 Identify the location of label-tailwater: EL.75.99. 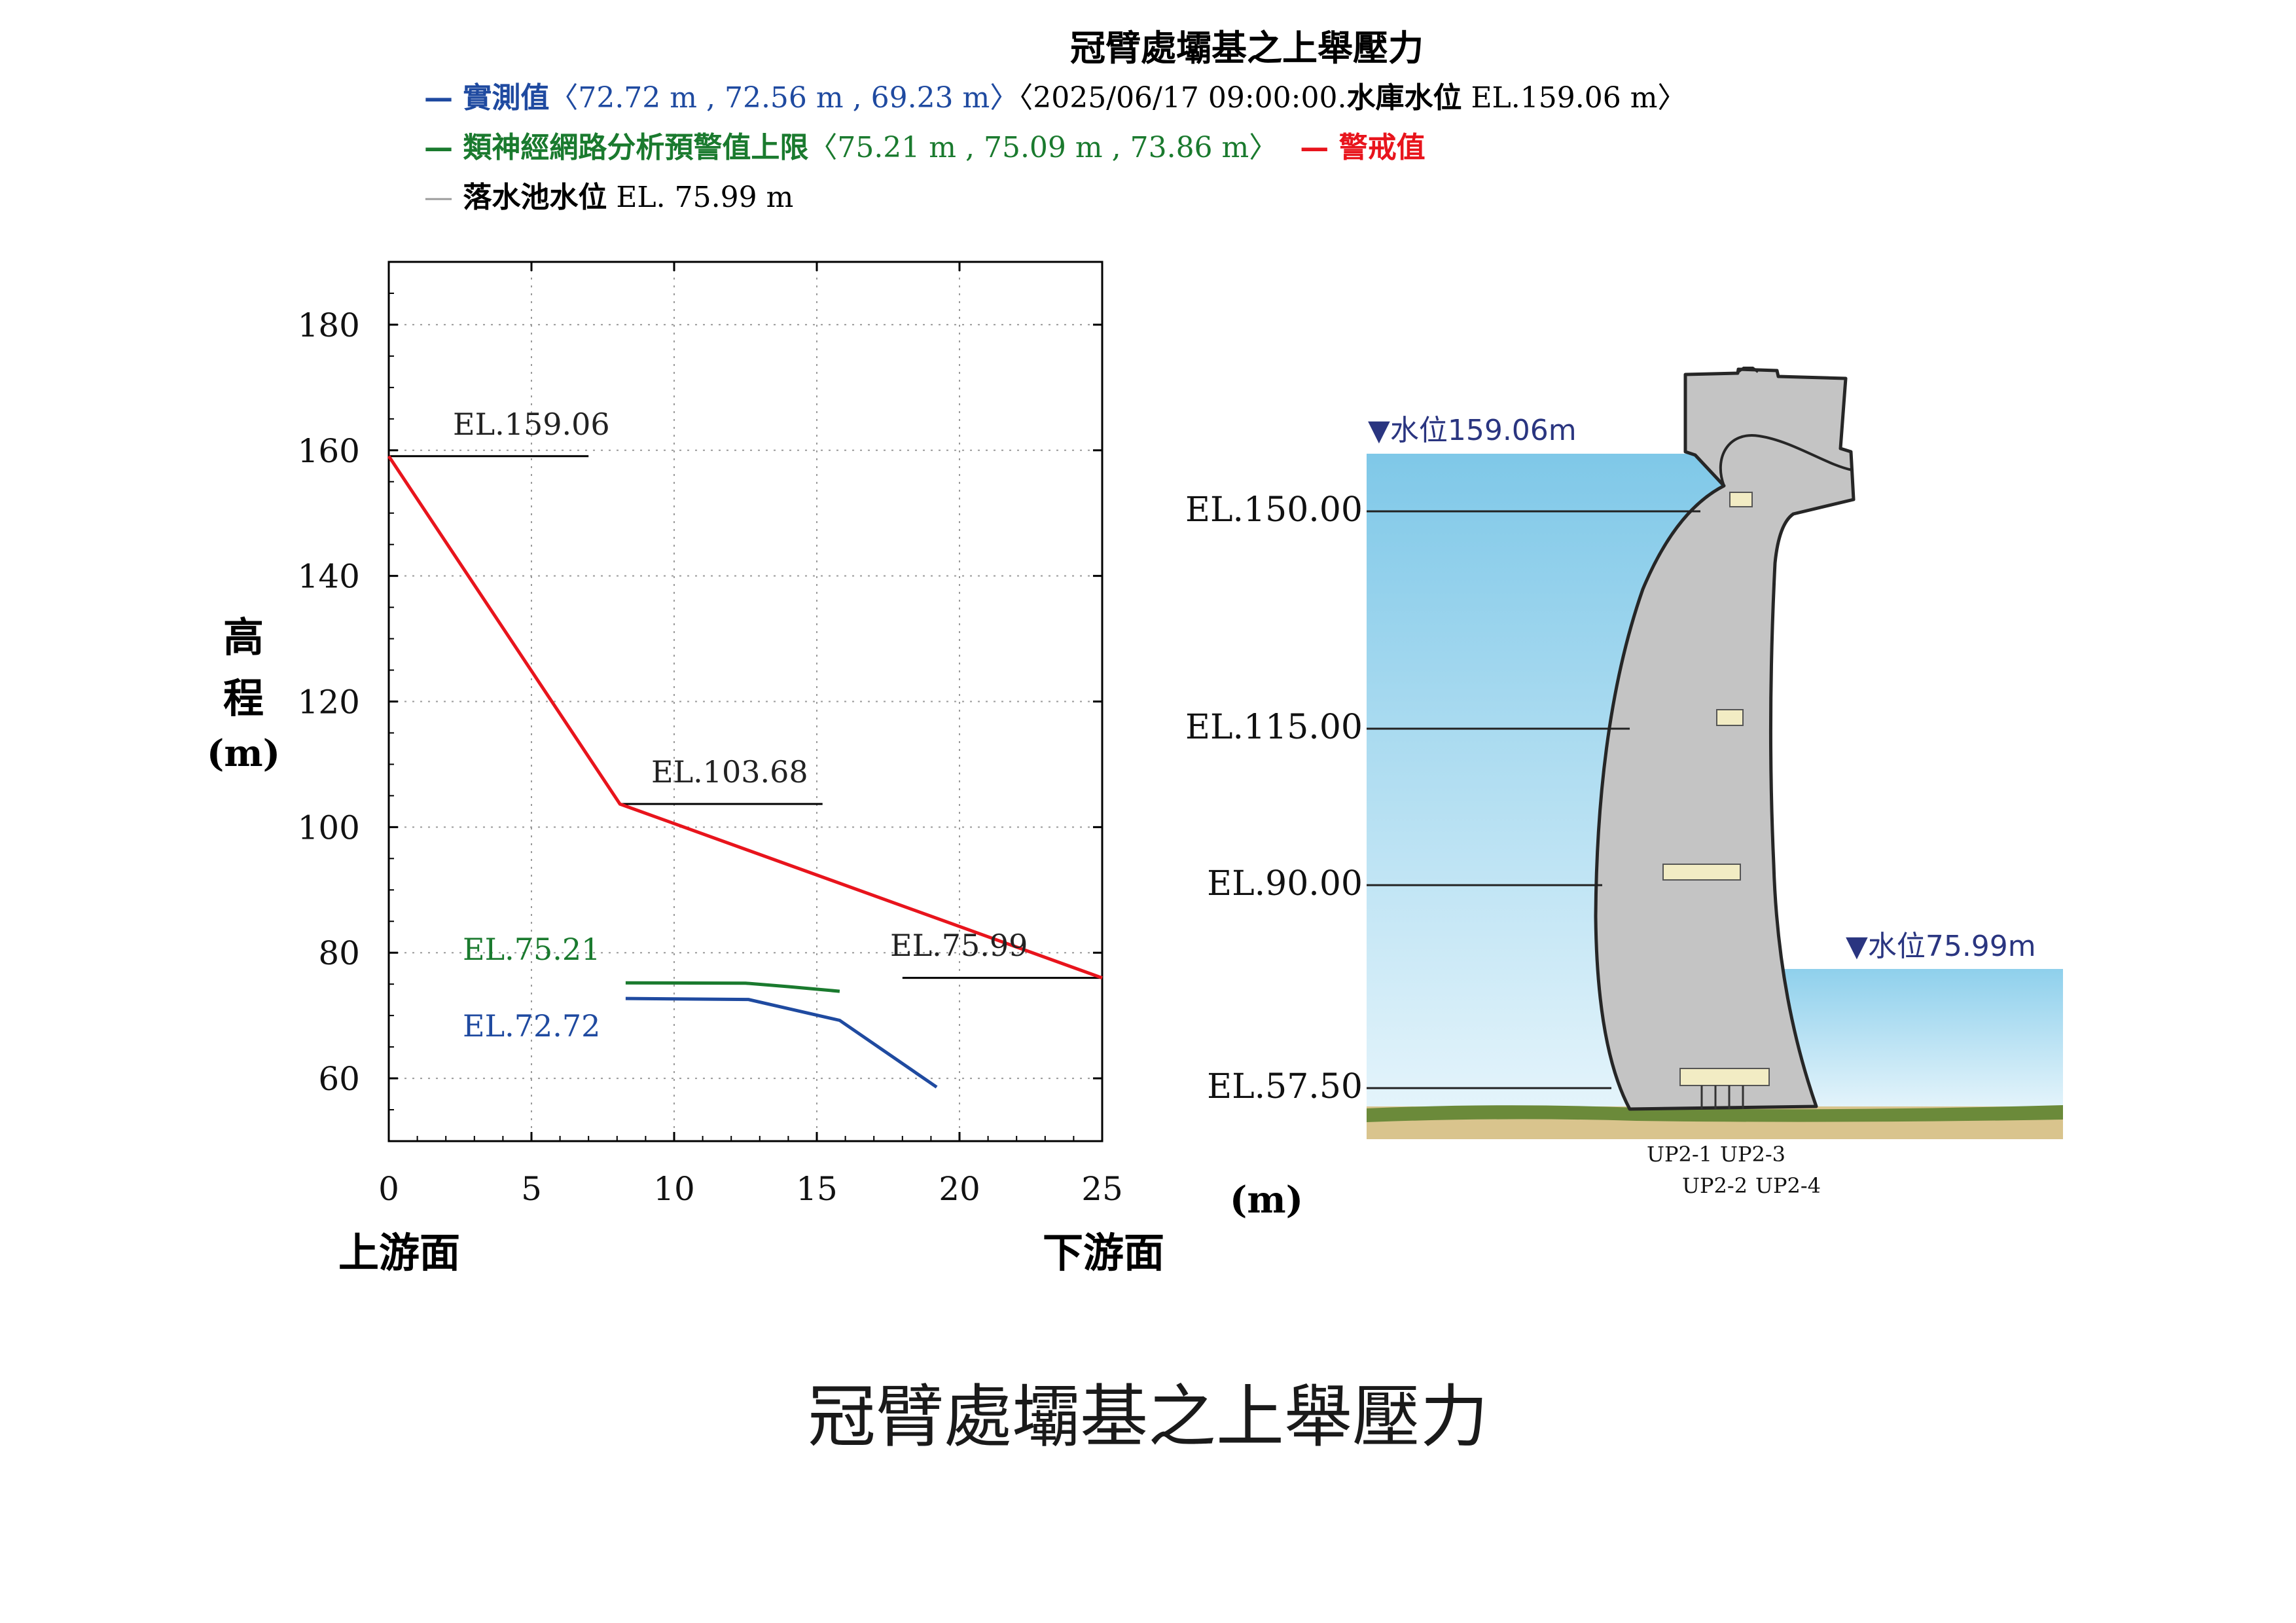
(959, 945).